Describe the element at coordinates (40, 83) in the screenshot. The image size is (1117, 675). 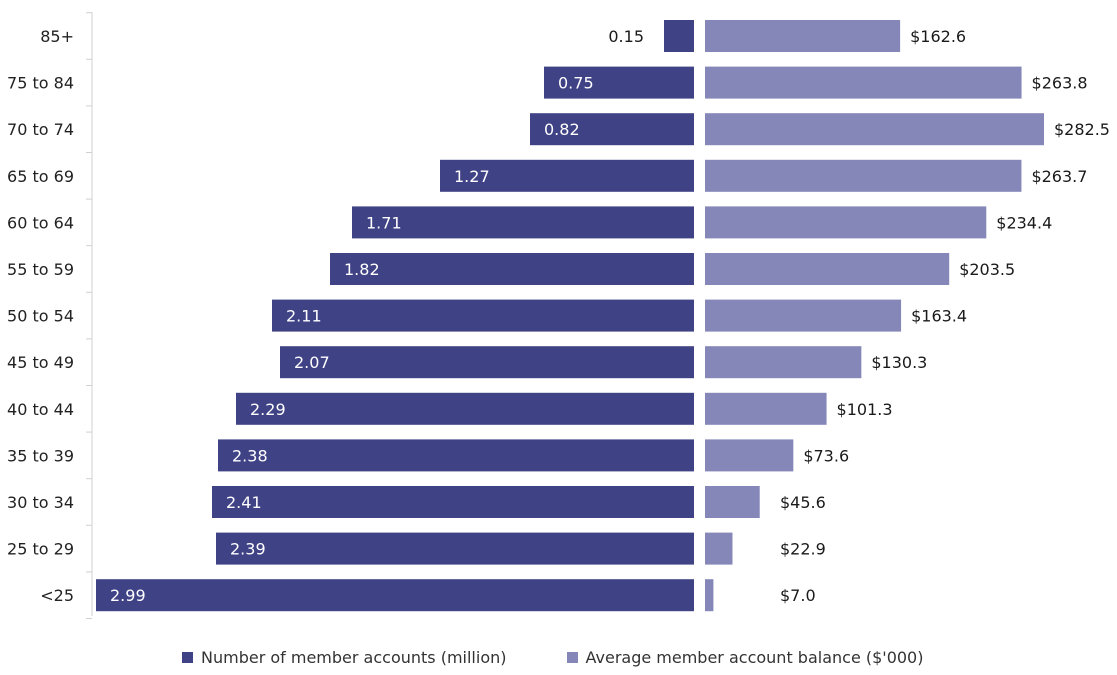
I see `category-label: 75 to 84` at that location.